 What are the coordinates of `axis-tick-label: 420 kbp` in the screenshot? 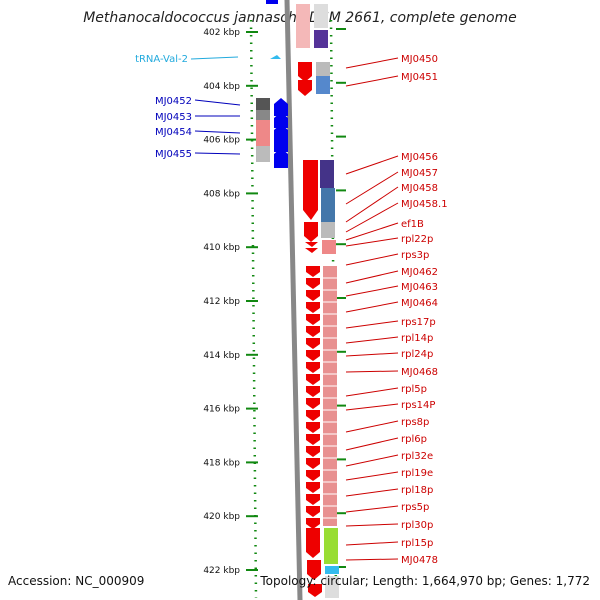 It's located at (221, 517).